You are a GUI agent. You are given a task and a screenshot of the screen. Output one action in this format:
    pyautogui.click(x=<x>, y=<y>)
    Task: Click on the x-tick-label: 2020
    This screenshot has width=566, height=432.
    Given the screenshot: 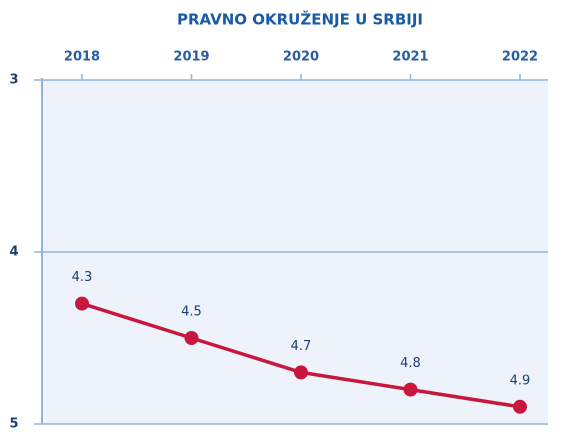 What is the action you would take?
    pyautogui.click(x=301, y=57)
    